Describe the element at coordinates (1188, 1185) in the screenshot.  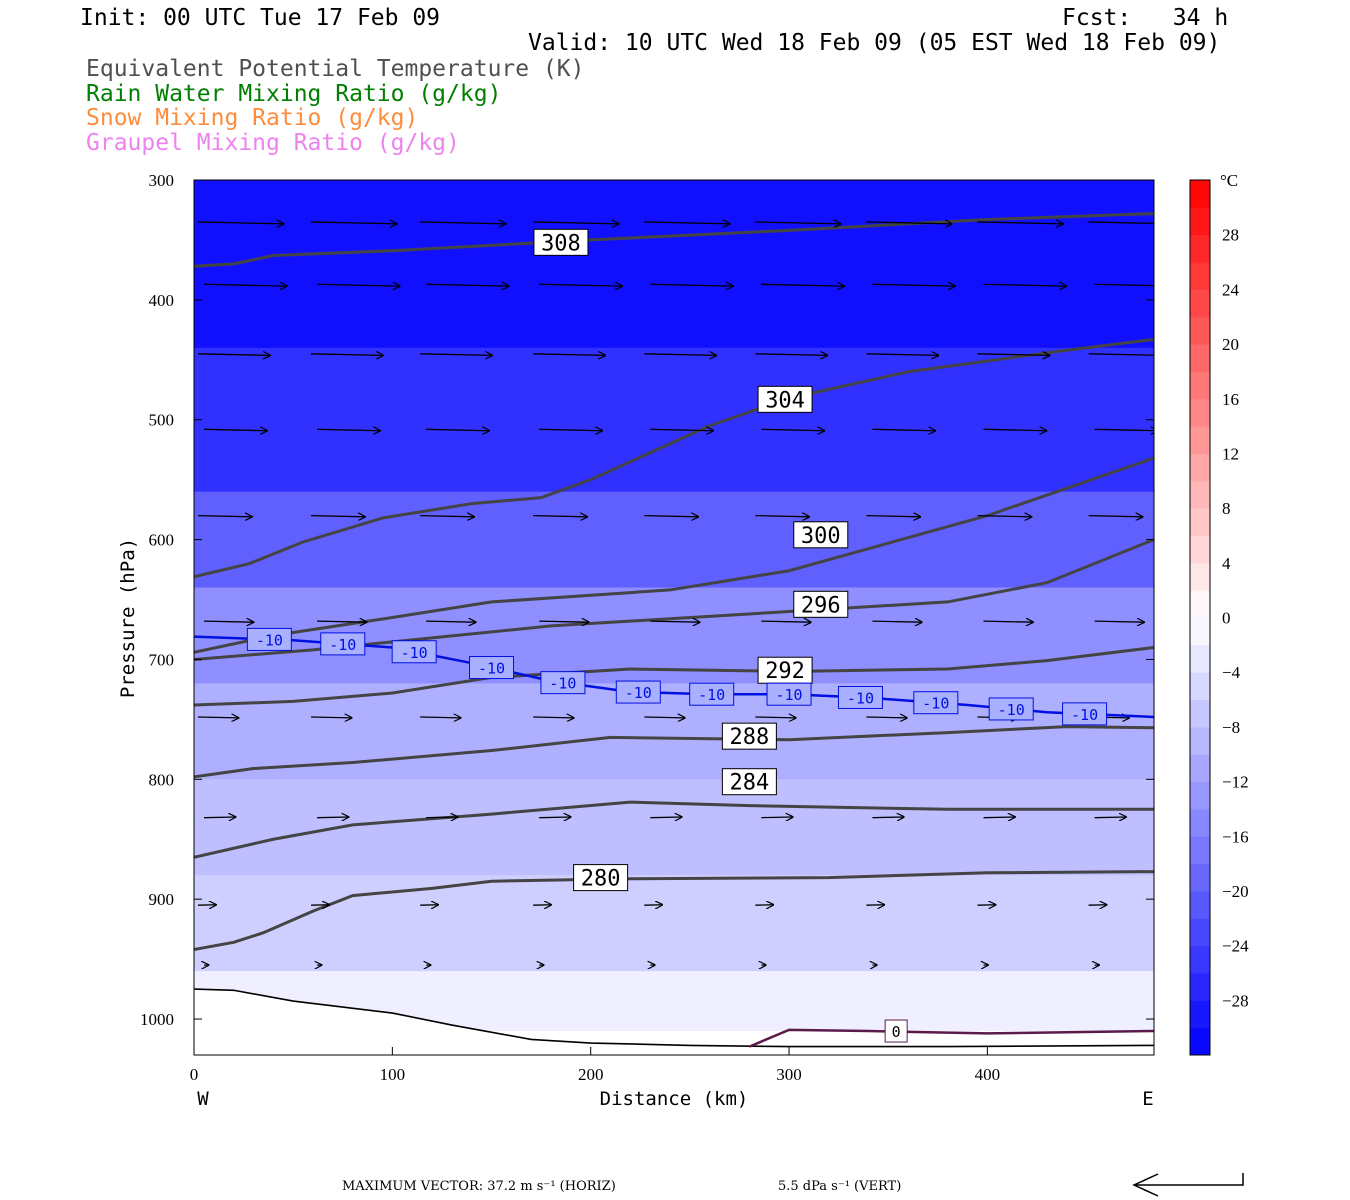
I see `reference-vector-icon` at that location.